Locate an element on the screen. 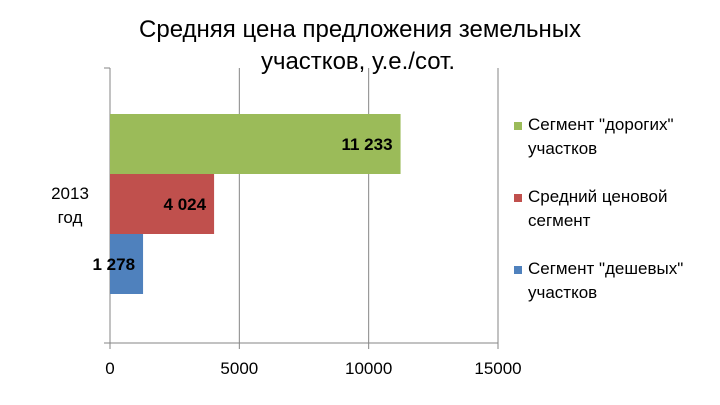 The image size is (720, 405). data-label: 4 024 is located at coordinates (185, 204).